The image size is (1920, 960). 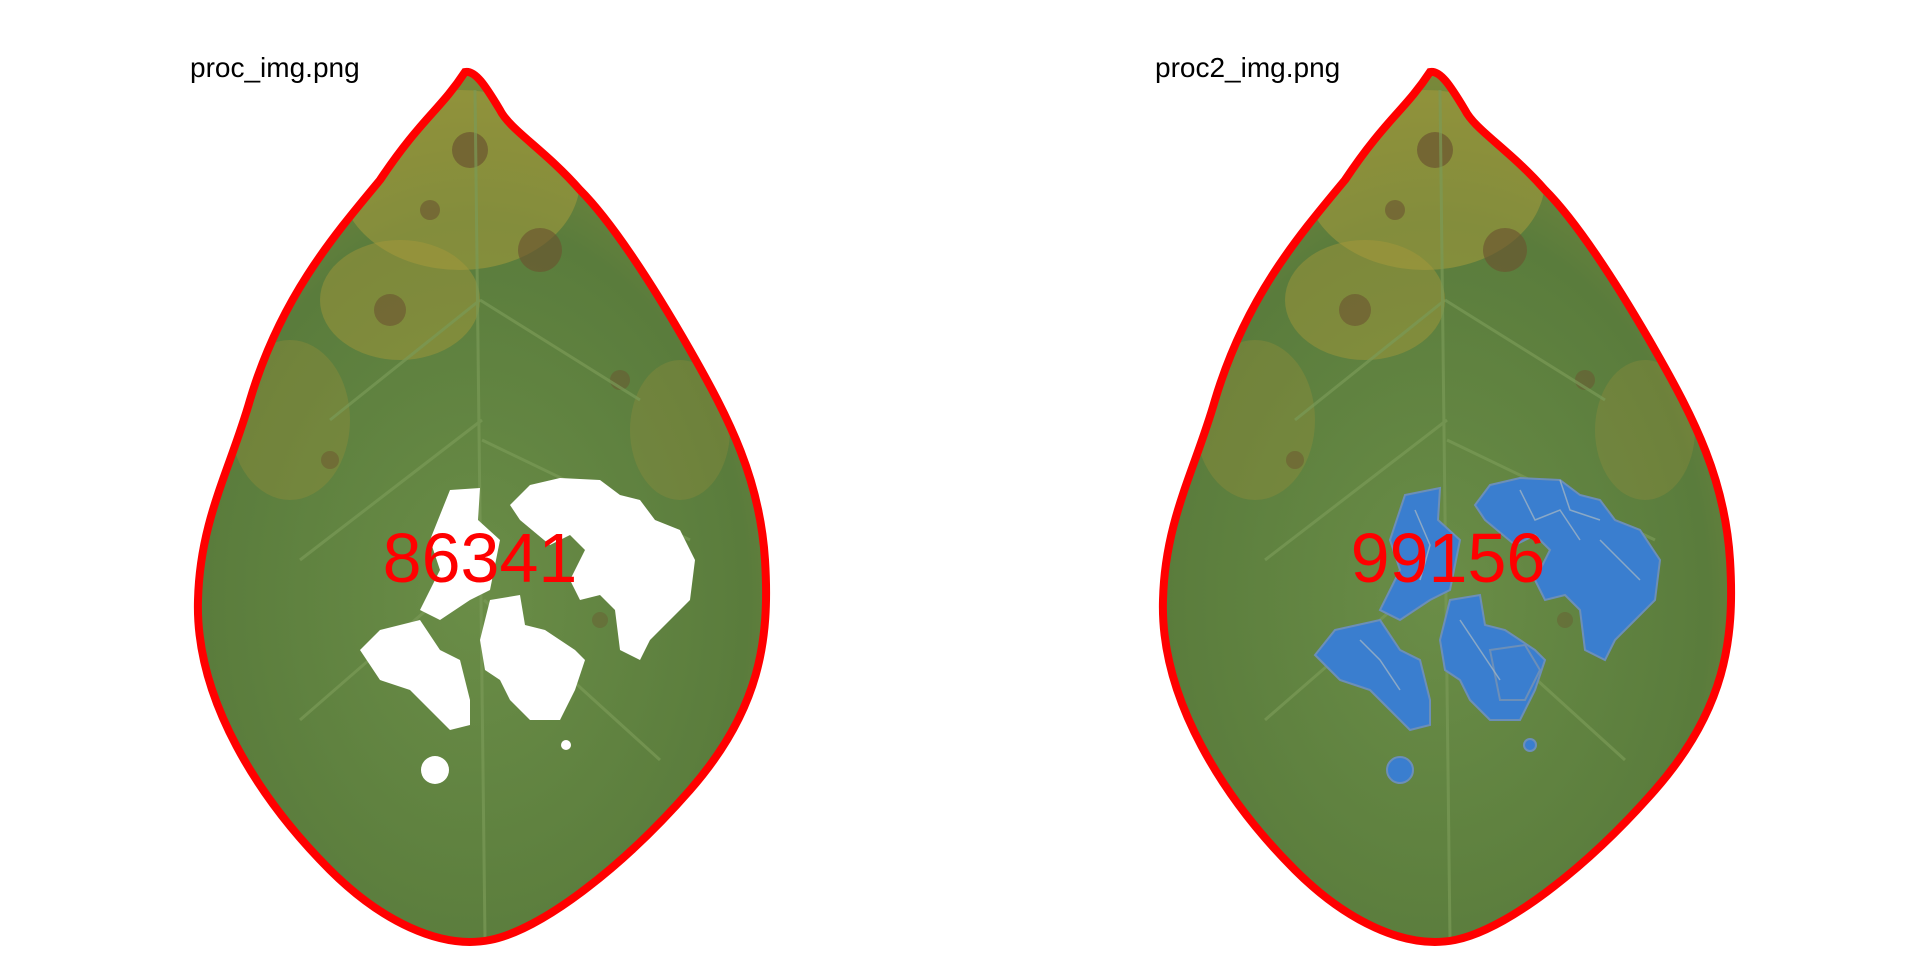 I want to click on panel-title: proc2_img.png, so click(x=1248, y=67).